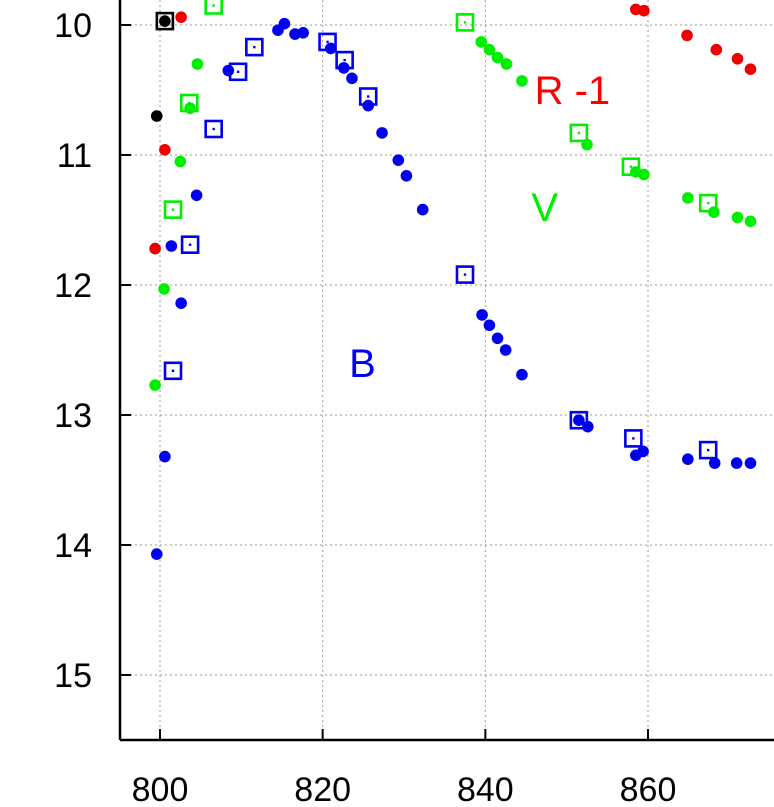 This screenshot has width=774, height=807. I want to click on y-tick-label: 15, so click(73, 676).